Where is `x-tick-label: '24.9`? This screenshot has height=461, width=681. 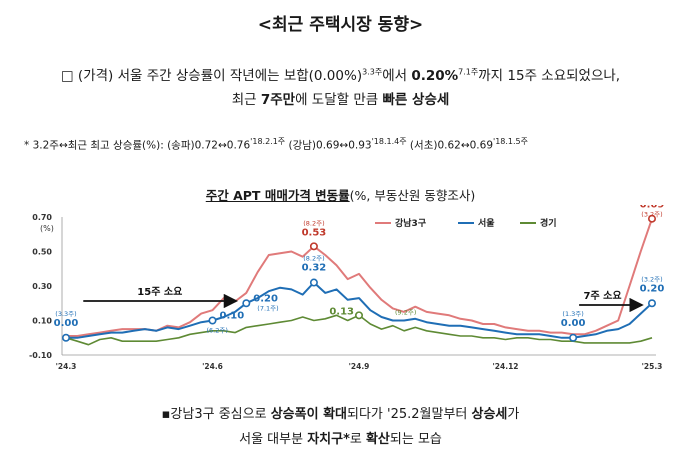
x-tick-label: '24.9 is located at coordinates (359, 366).